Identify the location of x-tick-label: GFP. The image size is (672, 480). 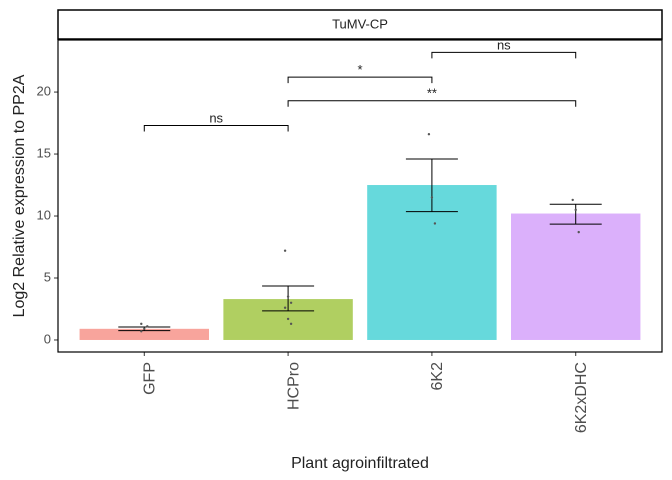
(150, 378).